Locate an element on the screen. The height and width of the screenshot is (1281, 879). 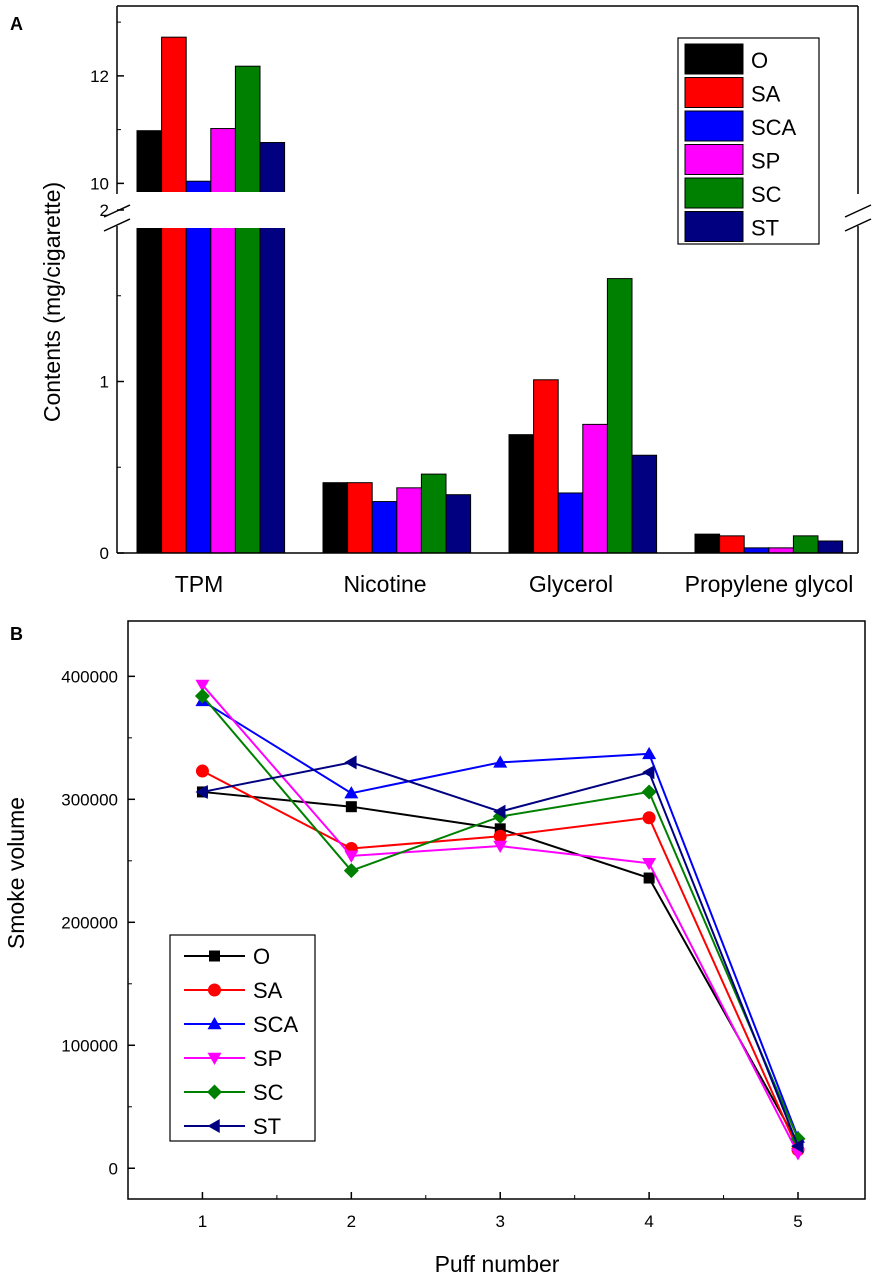
legend-marker-st is located at coordinates (213, 1126).